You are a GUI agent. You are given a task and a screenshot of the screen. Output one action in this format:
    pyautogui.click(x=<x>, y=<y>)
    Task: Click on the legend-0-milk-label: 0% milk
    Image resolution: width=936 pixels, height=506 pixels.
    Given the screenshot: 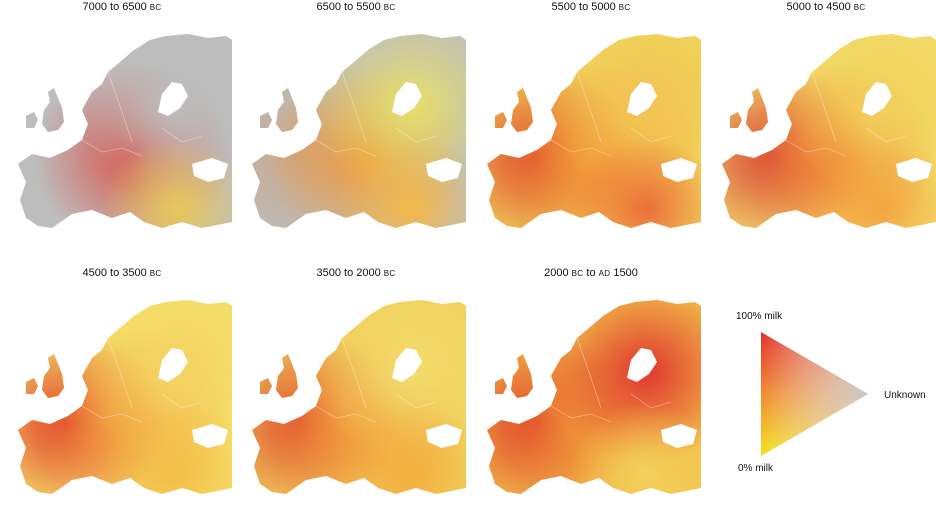 What is the action you would take?
    pyautogui.click(x=756, y=468)
    